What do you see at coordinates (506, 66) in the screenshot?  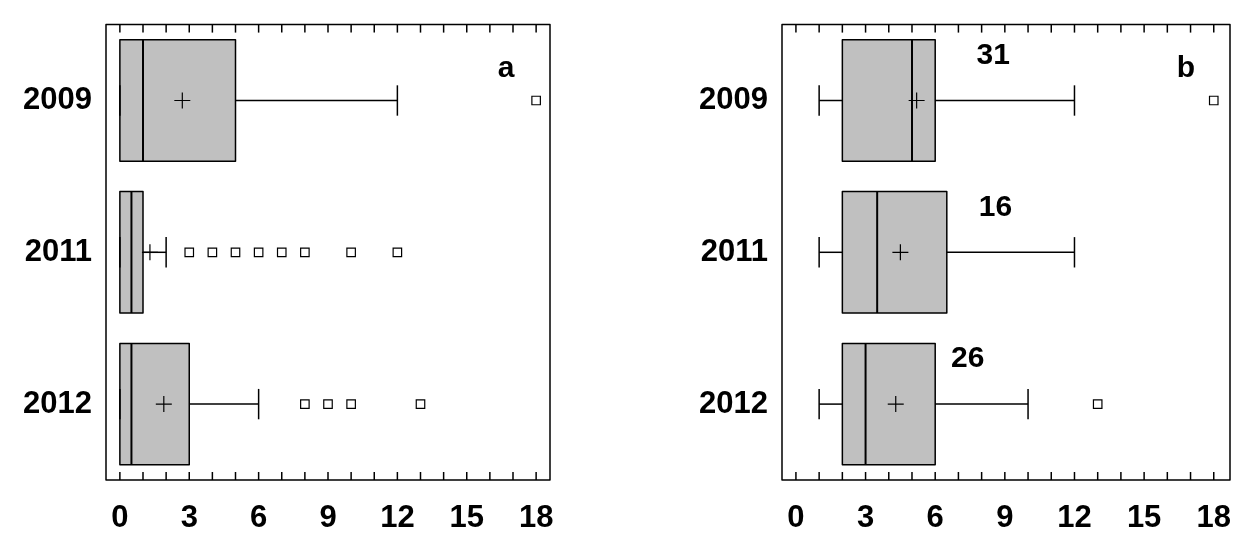 I see `annotation: a` at bounding box center [506, 66].